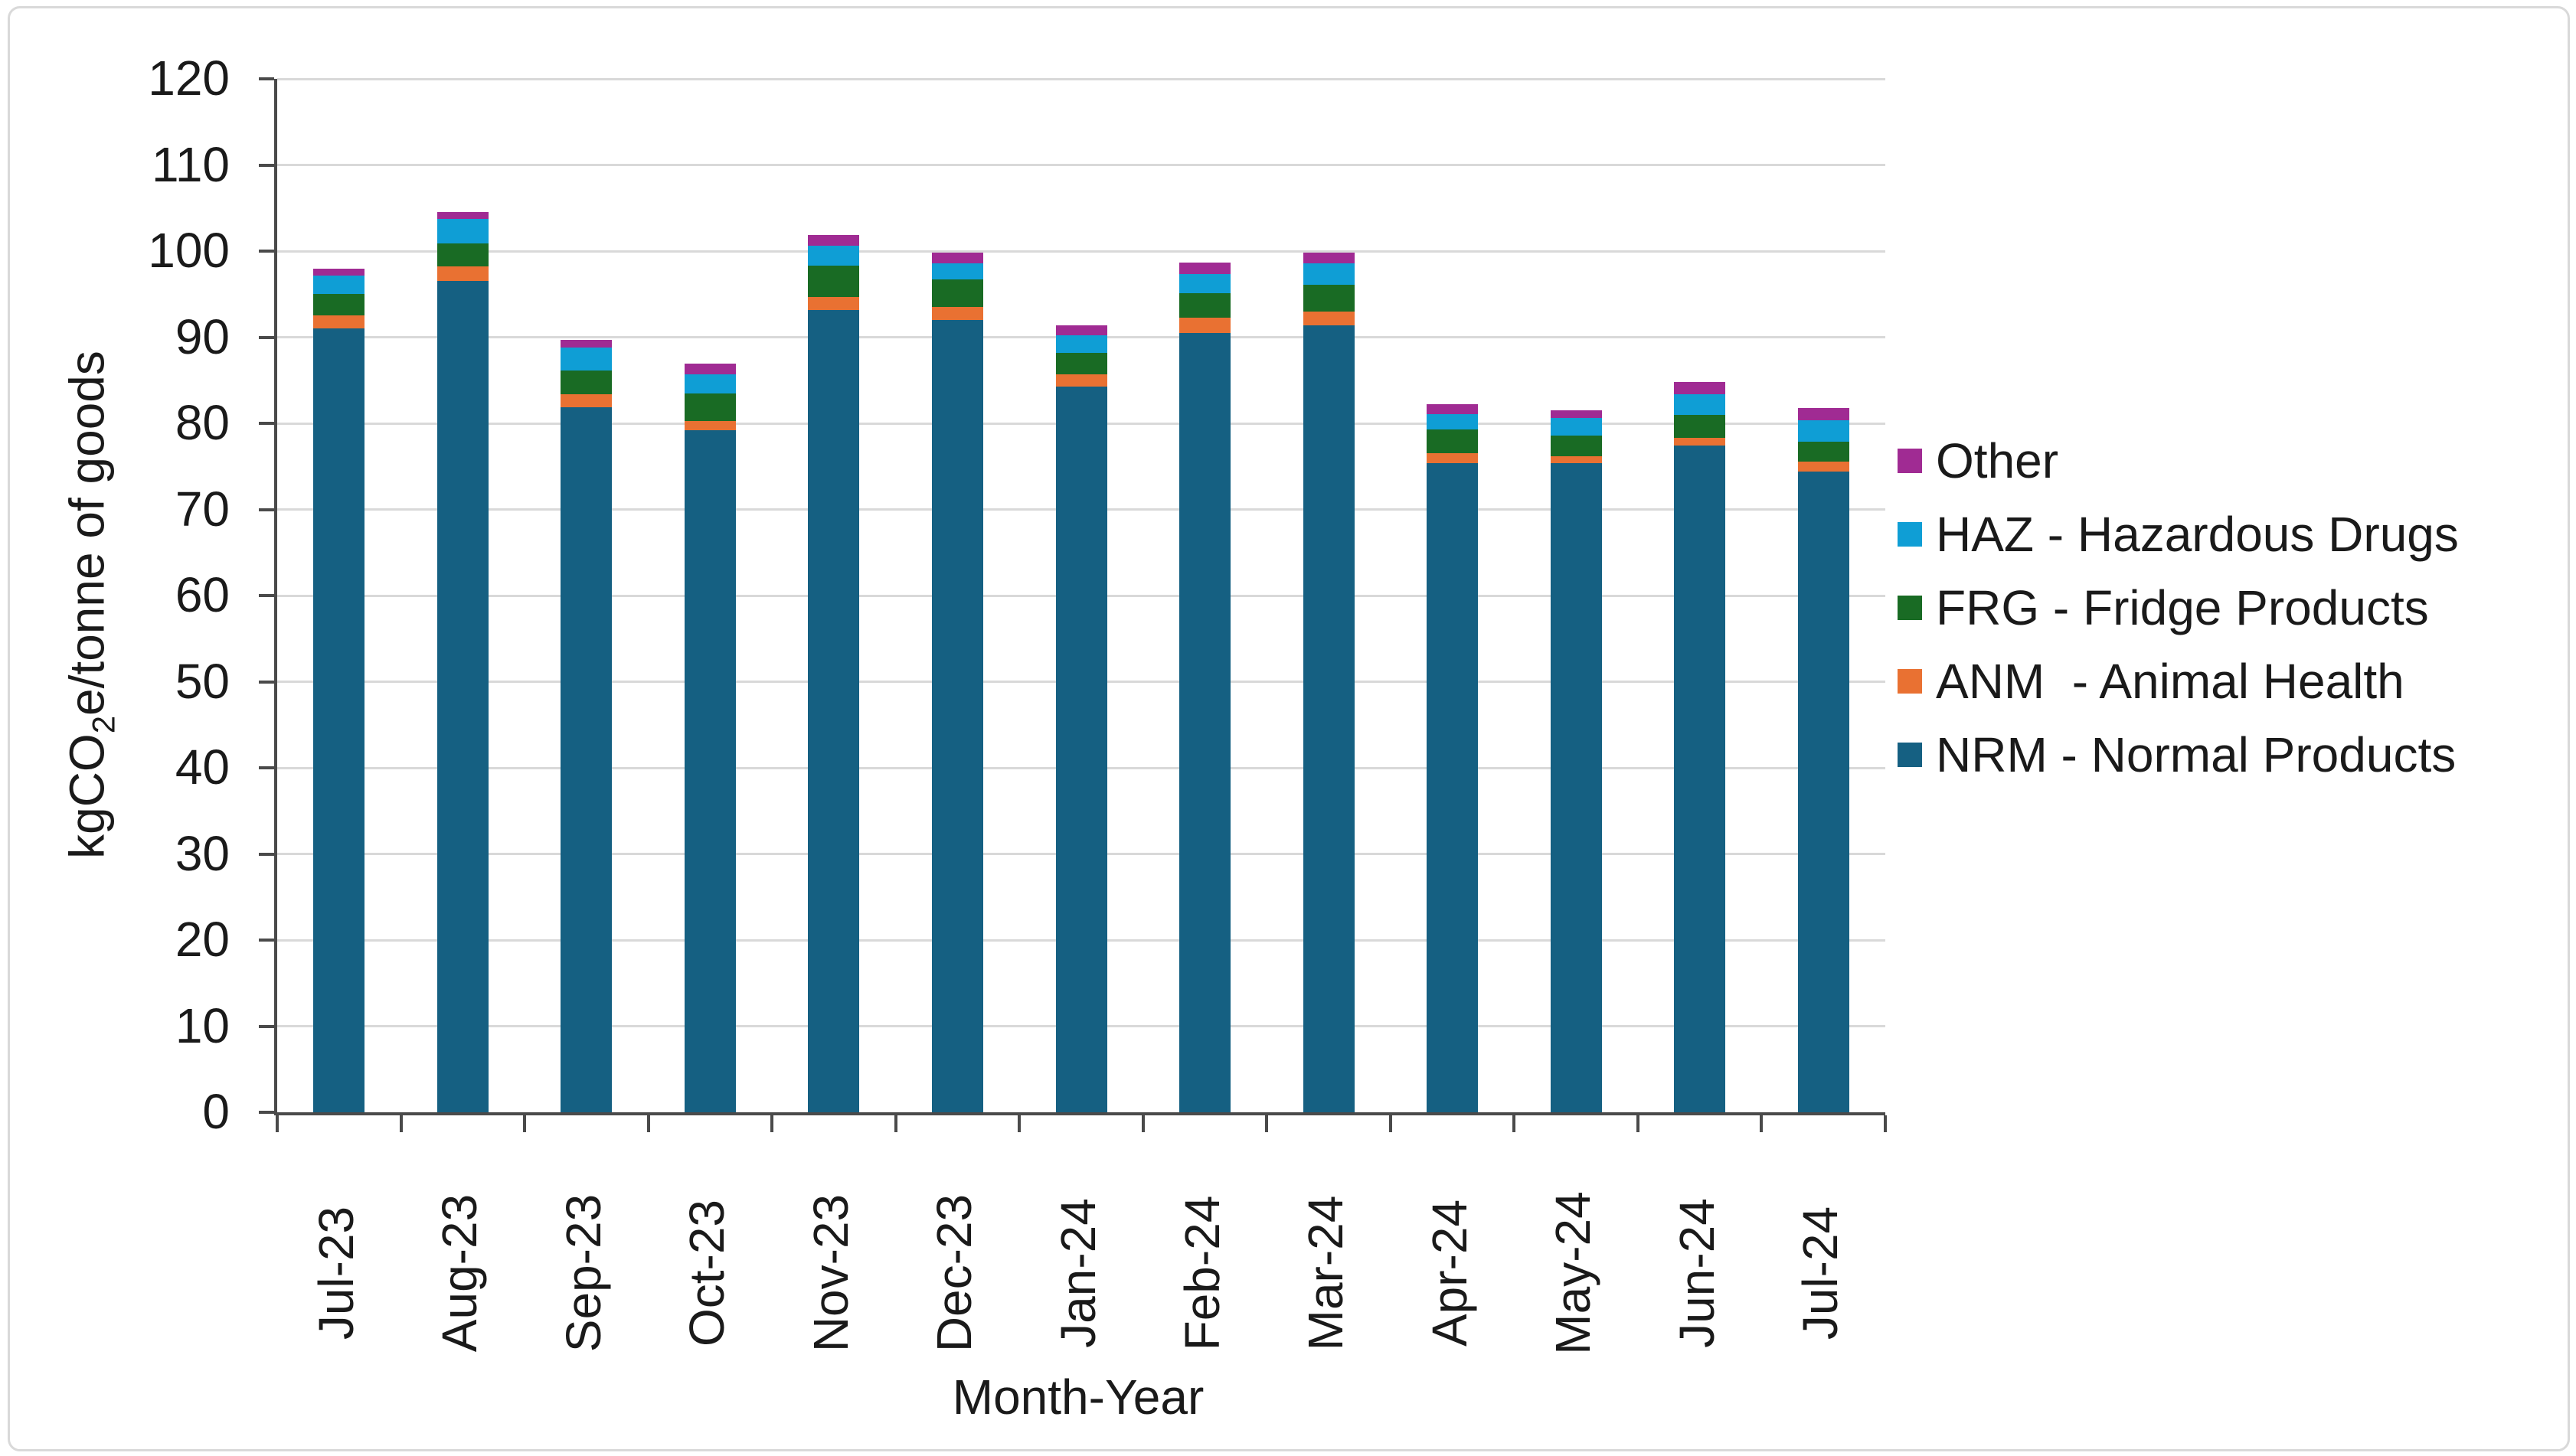 The width and height of the screenshot is (2576, 1456). I want to click on legend-item-nrm: NRM - Normal Products, so click(2178, 755).